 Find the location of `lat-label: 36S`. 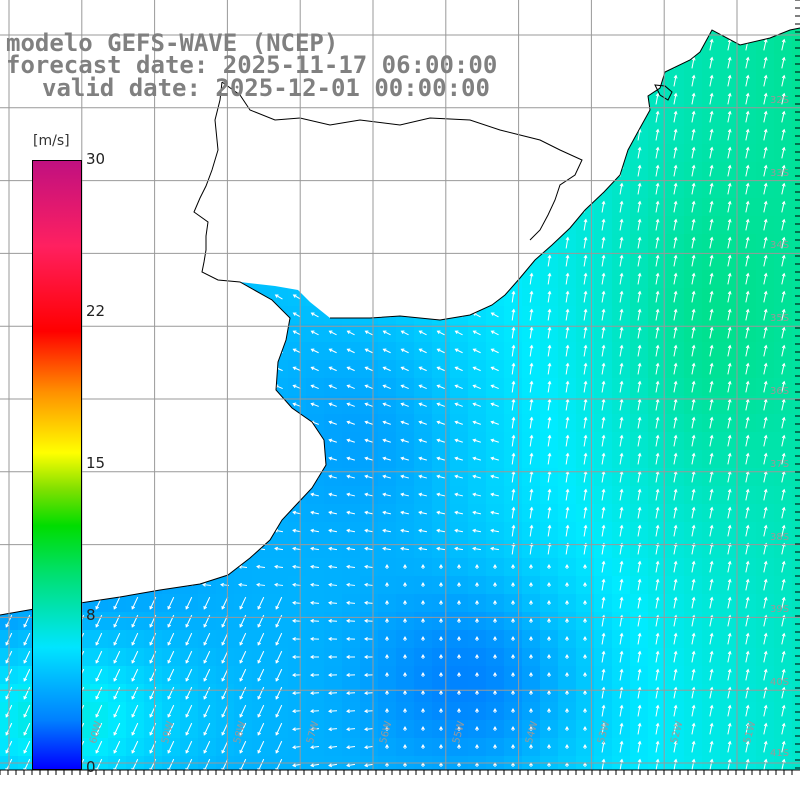

lat-label: 36S is located at coordinates (780, 391).